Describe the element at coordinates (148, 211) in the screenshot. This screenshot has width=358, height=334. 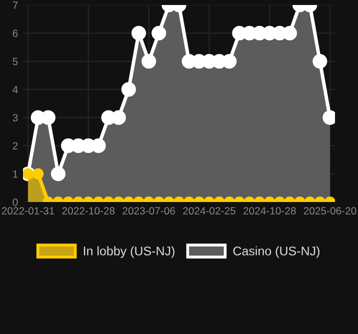
I see `x-tick-label: 2023-07-06` at that location.